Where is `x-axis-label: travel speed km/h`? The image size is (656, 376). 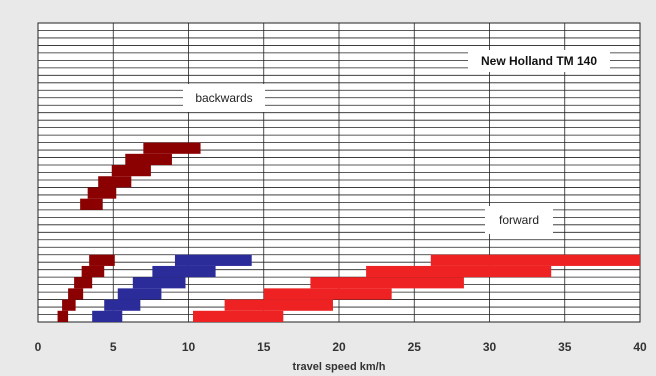 x-axis-label: travel speed km/h is located at coordinates (339, 367).